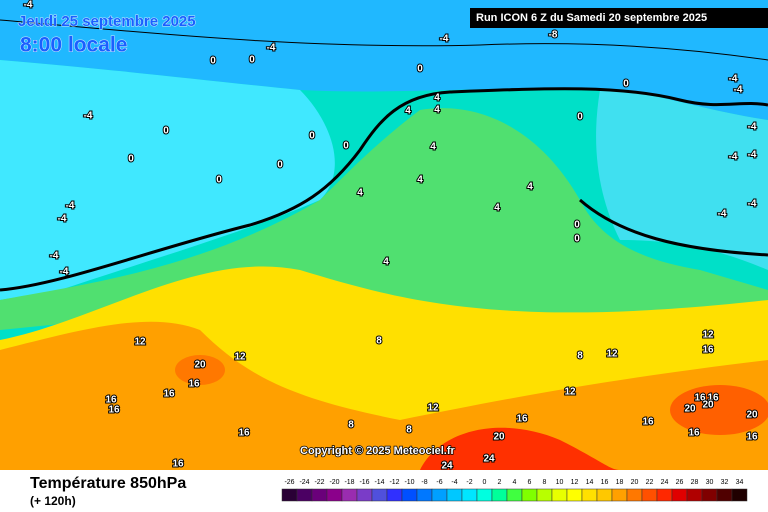 The width and height of the screenshot is (768, 512). I want to click on copyright: Copyright © 2025 Meteociel.fr, so click(378, 451).